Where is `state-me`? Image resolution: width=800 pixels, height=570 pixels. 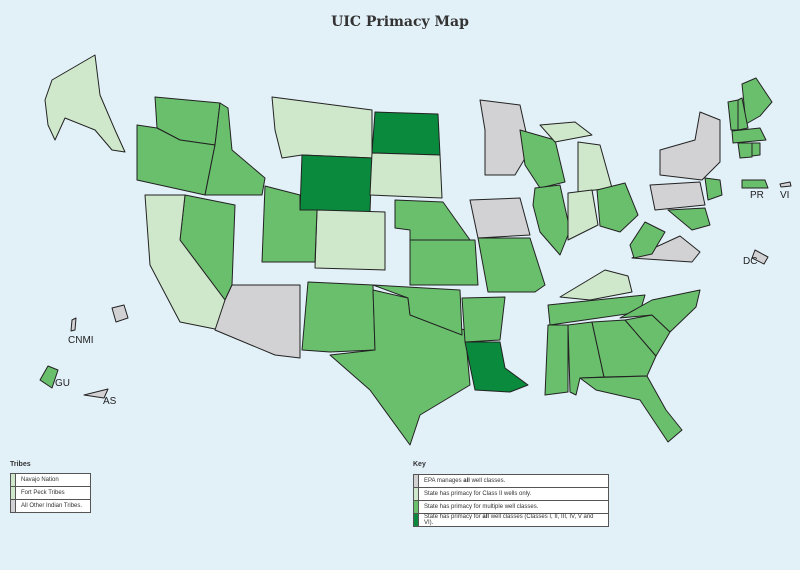
state-me is located at coordinates (757, 101).